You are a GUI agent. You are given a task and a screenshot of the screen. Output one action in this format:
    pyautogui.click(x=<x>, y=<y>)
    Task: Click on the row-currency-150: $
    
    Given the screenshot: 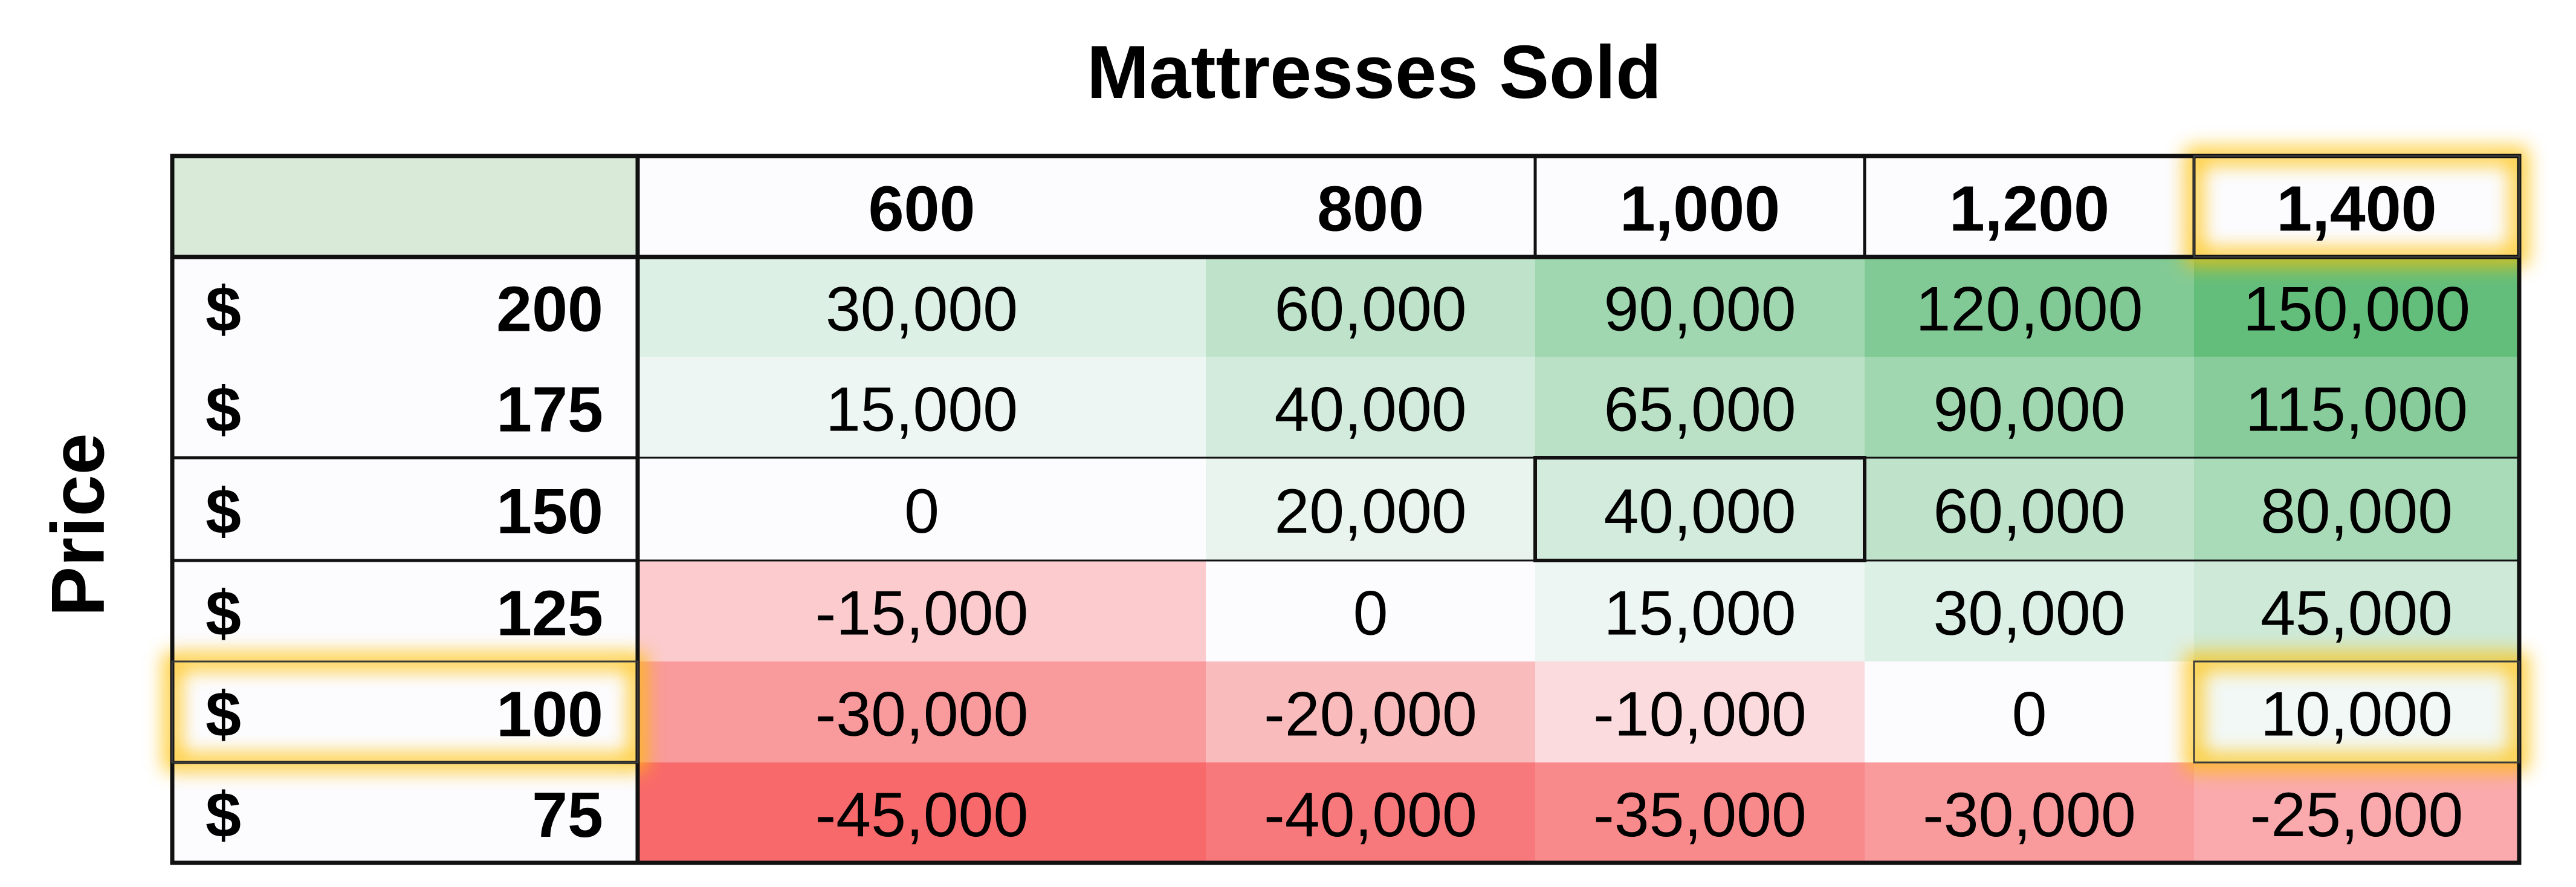 What is the action you would take?
    pyautogui.click(x=223, y=511)
    